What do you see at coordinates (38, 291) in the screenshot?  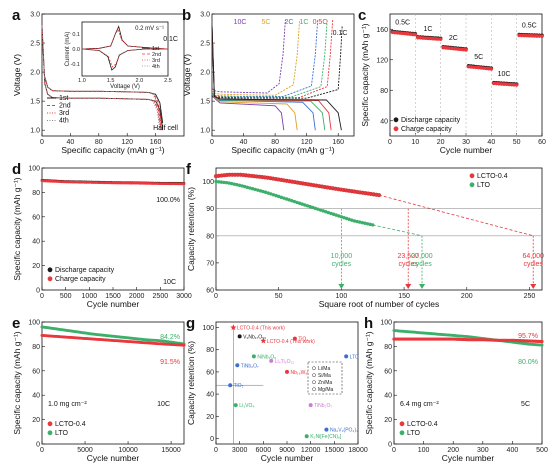 I see `y-tick-label-d: 0` at bounding box center [38, 291].